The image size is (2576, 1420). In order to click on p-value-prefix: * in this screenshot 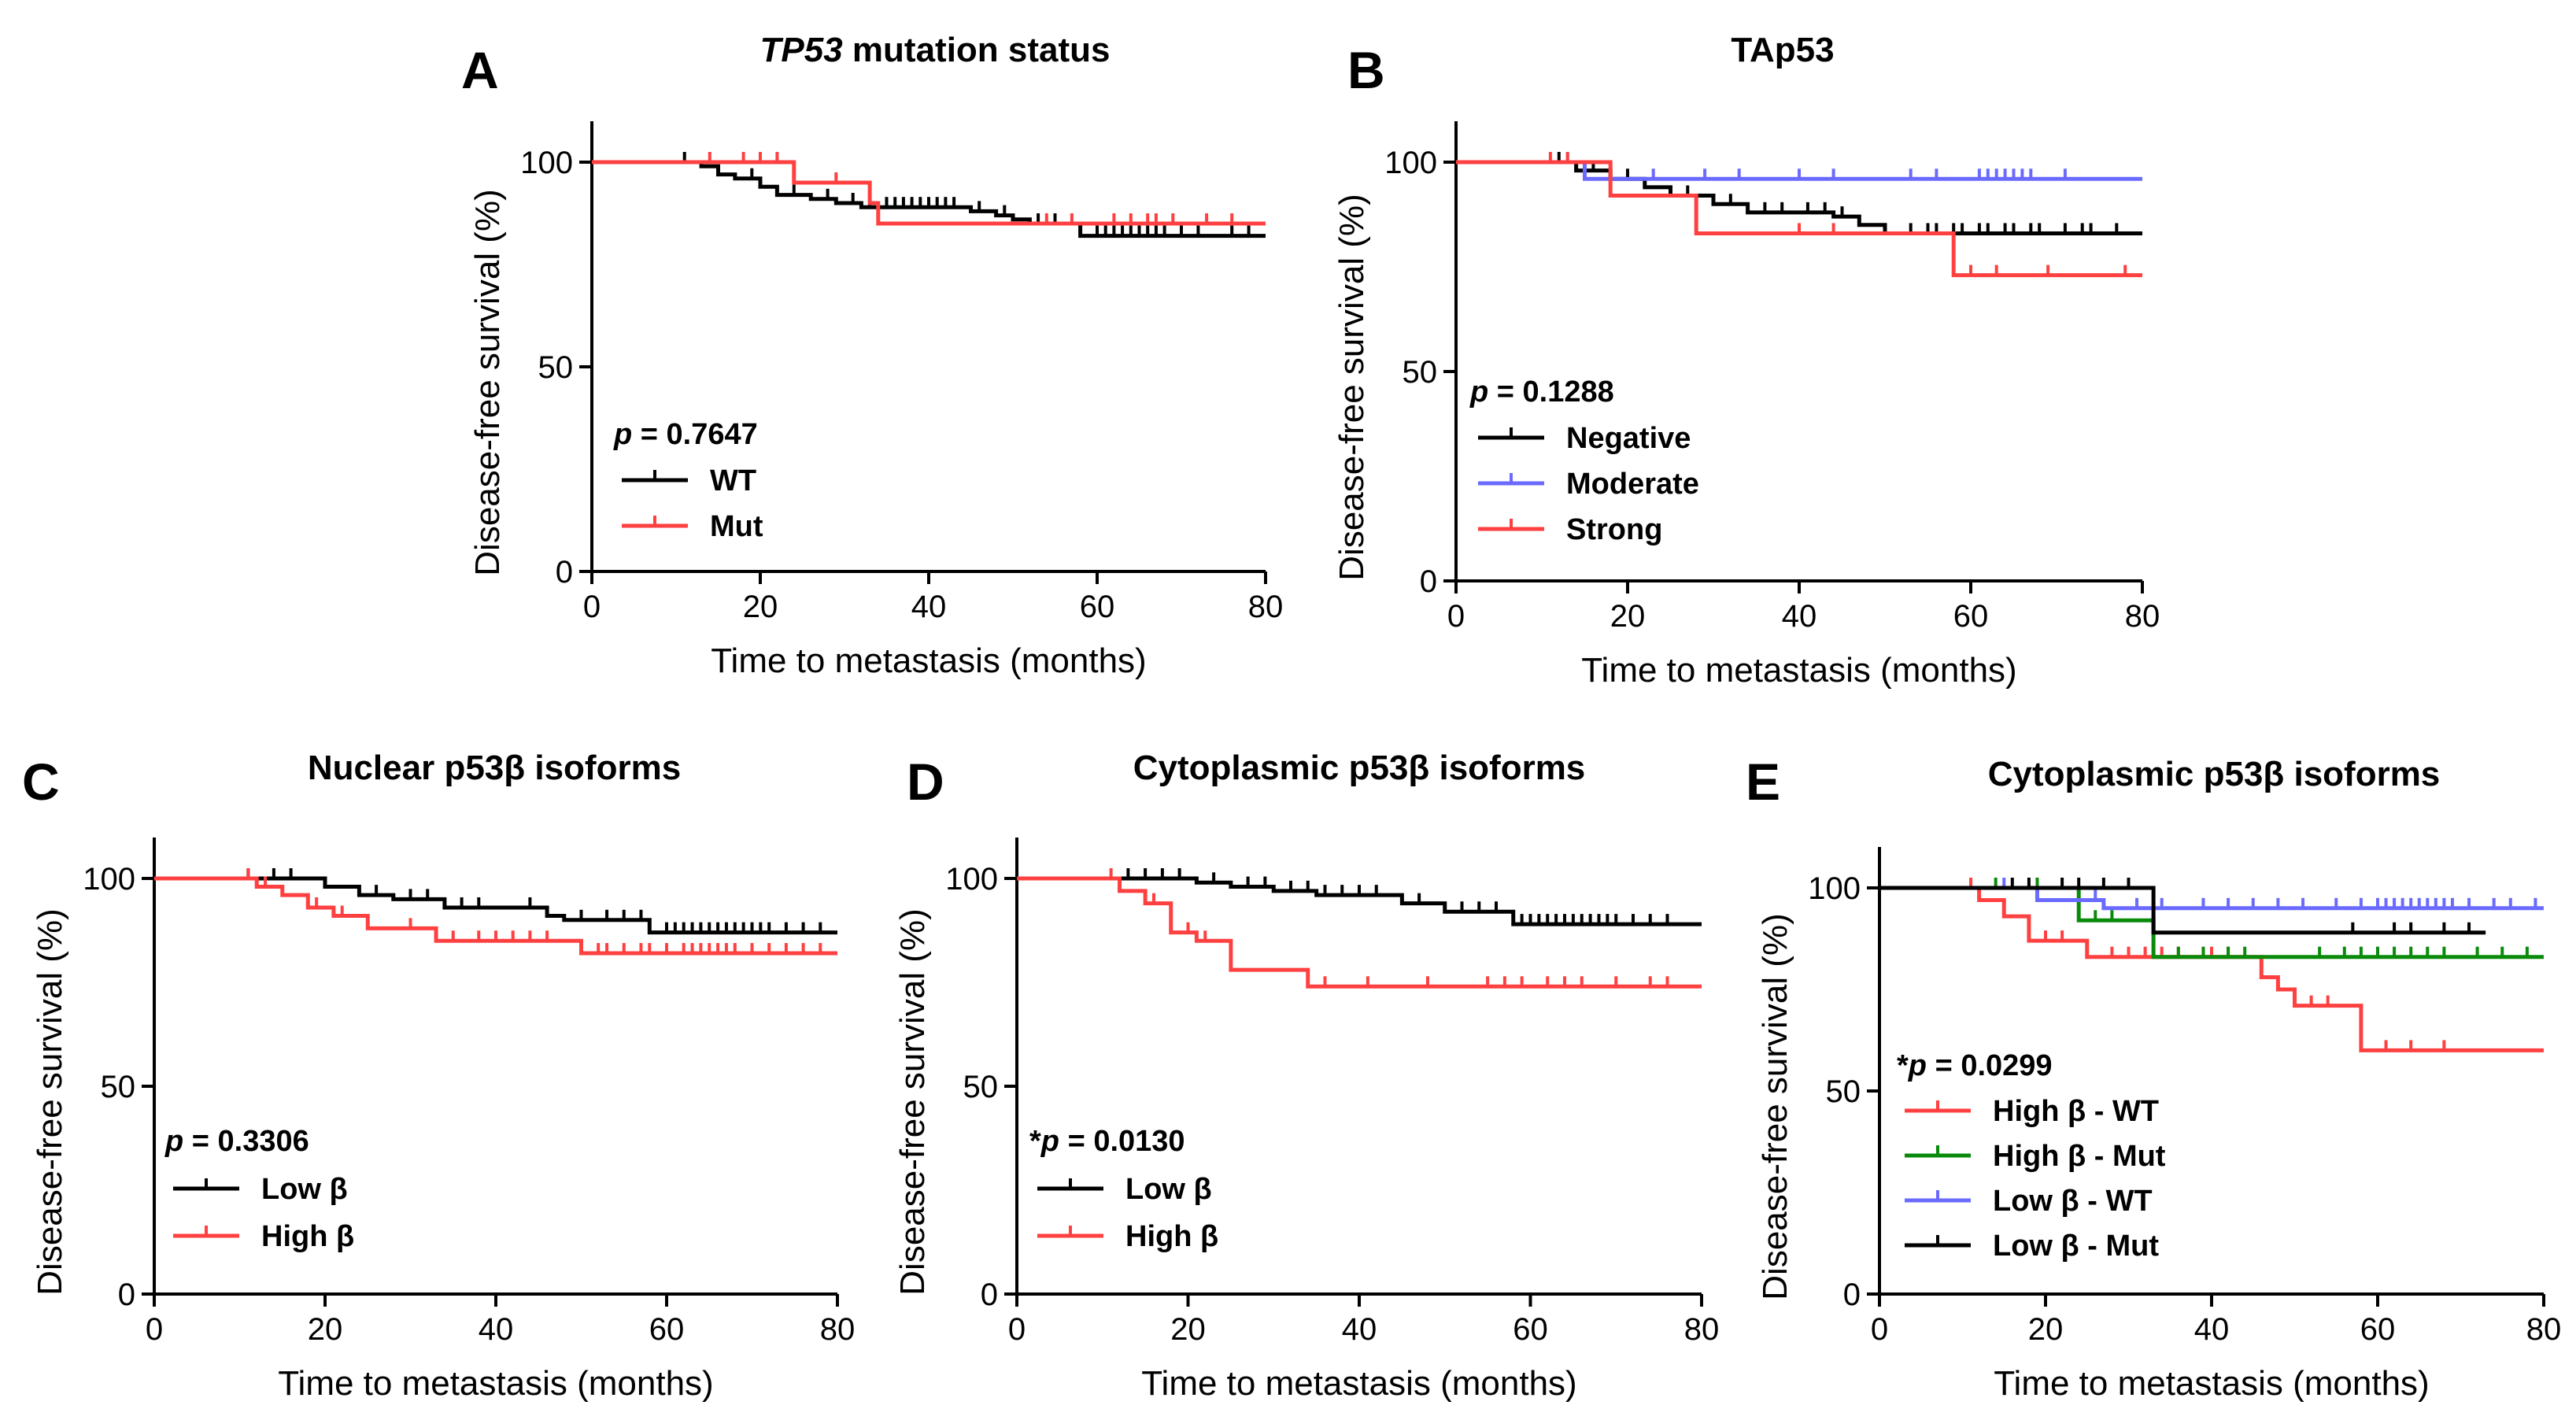, I will do `click(1035, 1141)`.